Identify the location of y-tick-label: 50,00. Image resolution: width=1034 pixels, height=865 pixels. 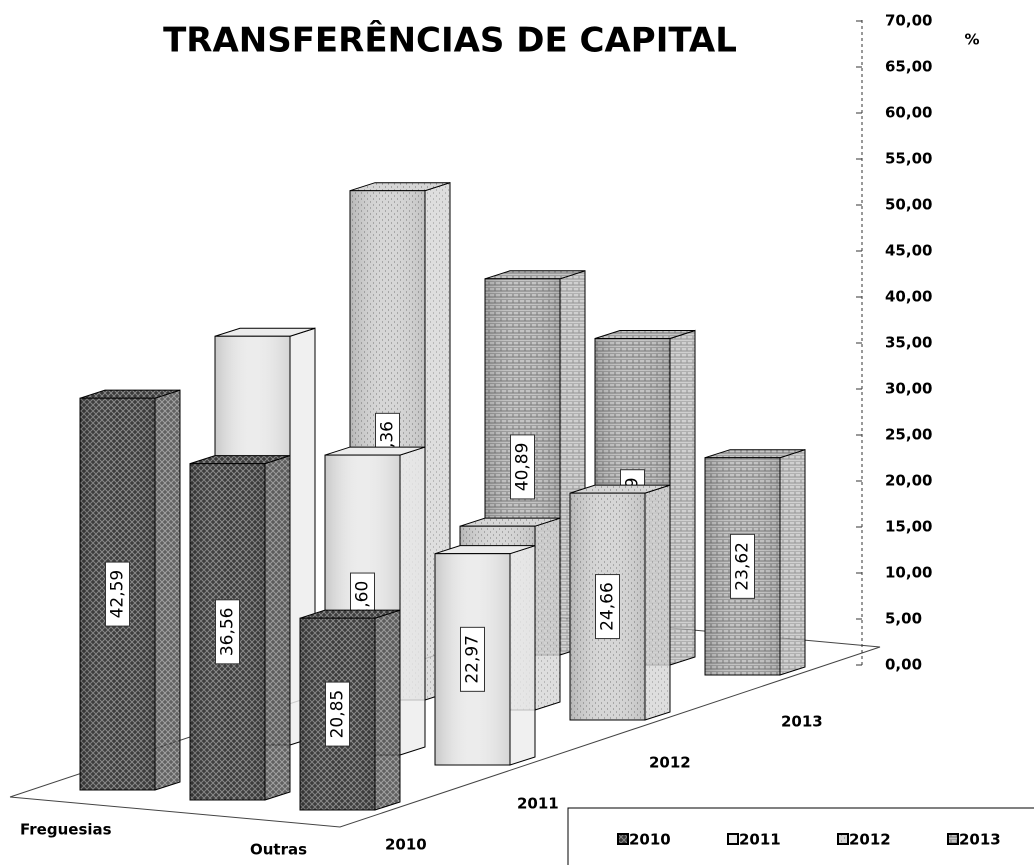
(908, 205).